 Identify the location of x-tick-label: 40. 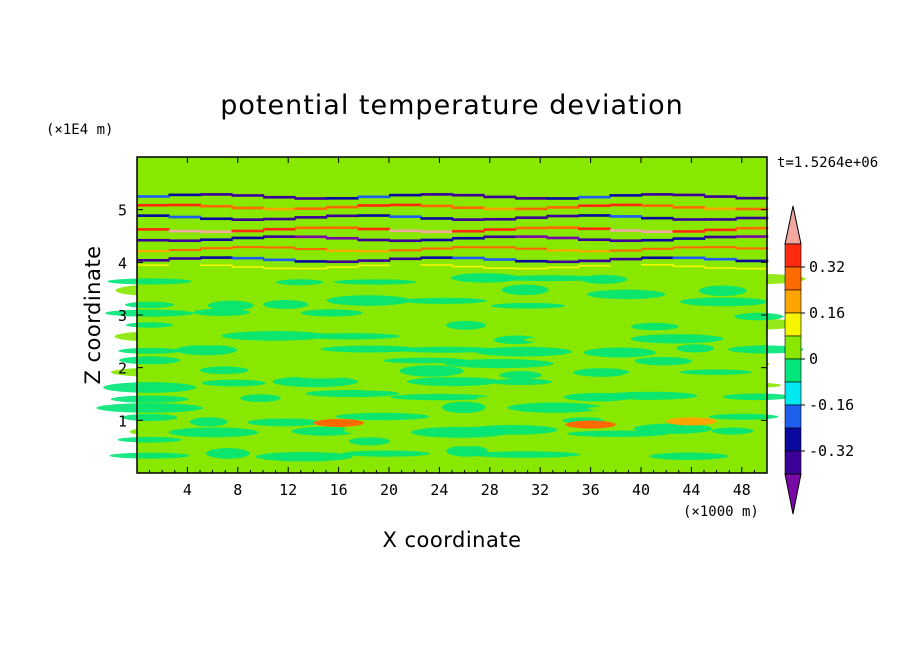
(641, 490).